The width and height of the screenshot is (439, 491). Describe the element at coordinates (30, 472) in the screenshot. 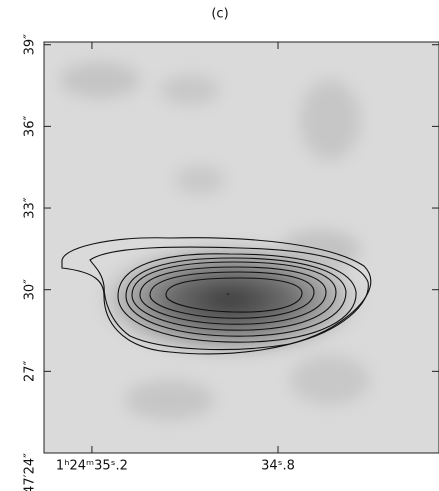

I see `y-tick-label: 3°47′24″` at that location.